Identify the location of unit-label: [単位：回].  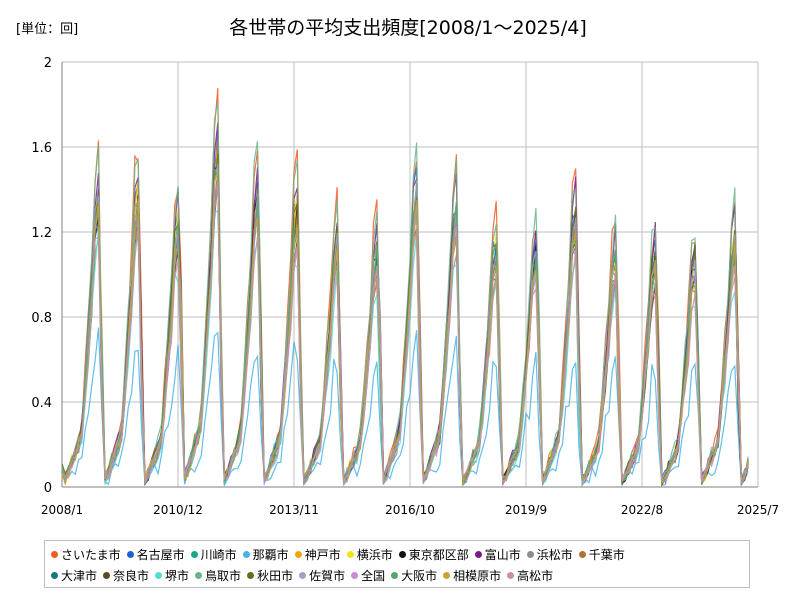
(47, 29).